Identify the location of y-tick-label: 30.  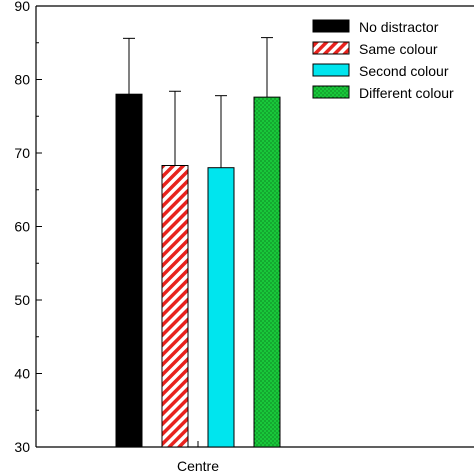
(22, 447).